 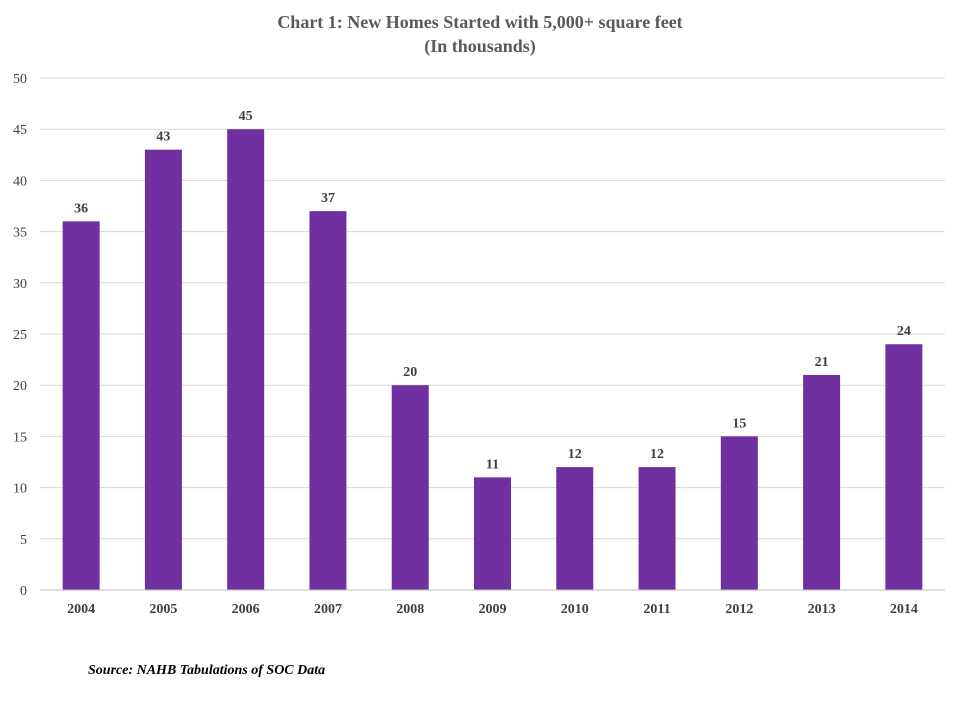 I want to click on bar-2012, so click(x=739, y=513).